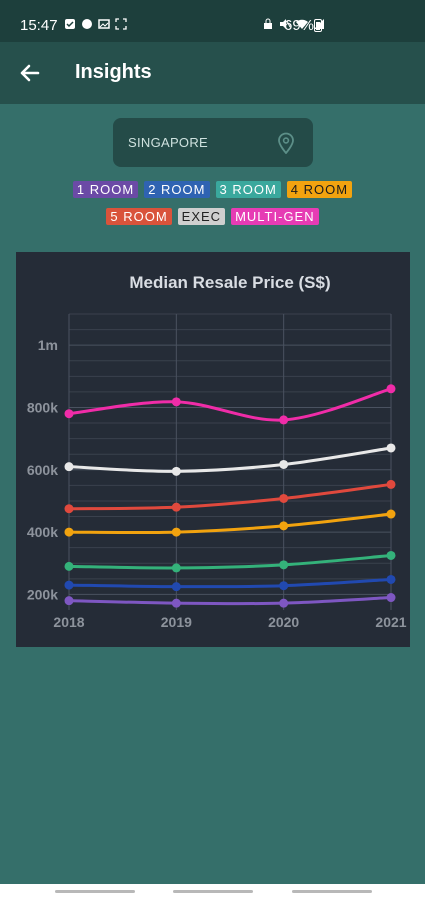  What do you see at coordinates (42, 594) in the screenshot?
I see `y-tick-label: 200k` at bounding box center [42, 594].